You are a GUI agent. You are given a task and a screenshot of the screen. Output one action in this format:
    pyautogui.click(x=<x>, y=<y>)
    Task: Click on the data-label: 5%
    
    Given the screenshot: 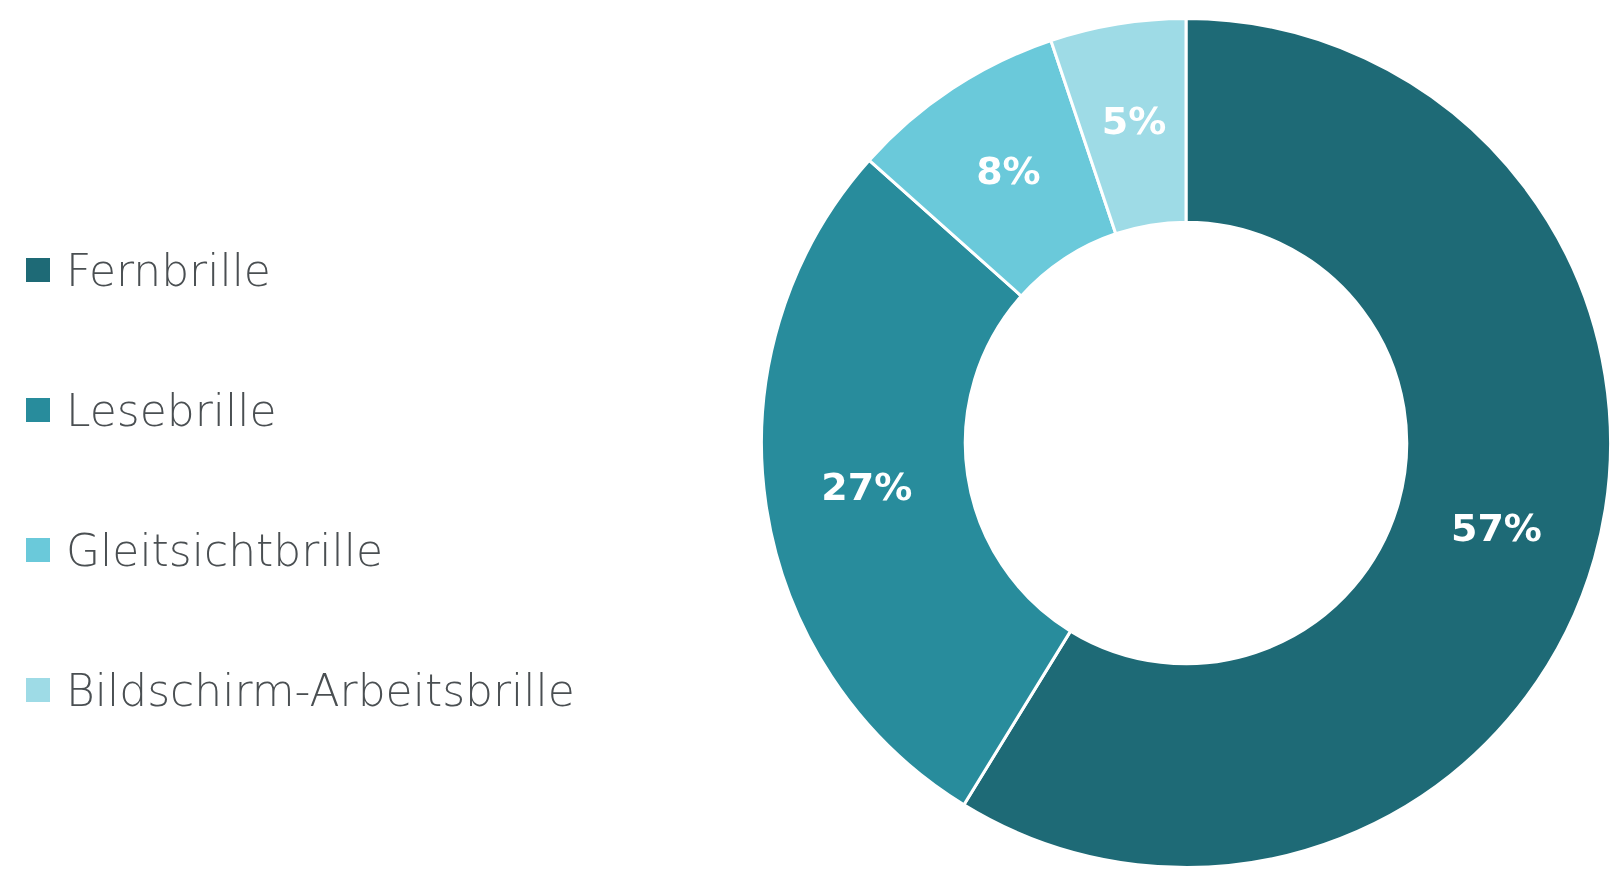 What is the action you would take?
    pyautogui.click(x=1134, y=121)
    